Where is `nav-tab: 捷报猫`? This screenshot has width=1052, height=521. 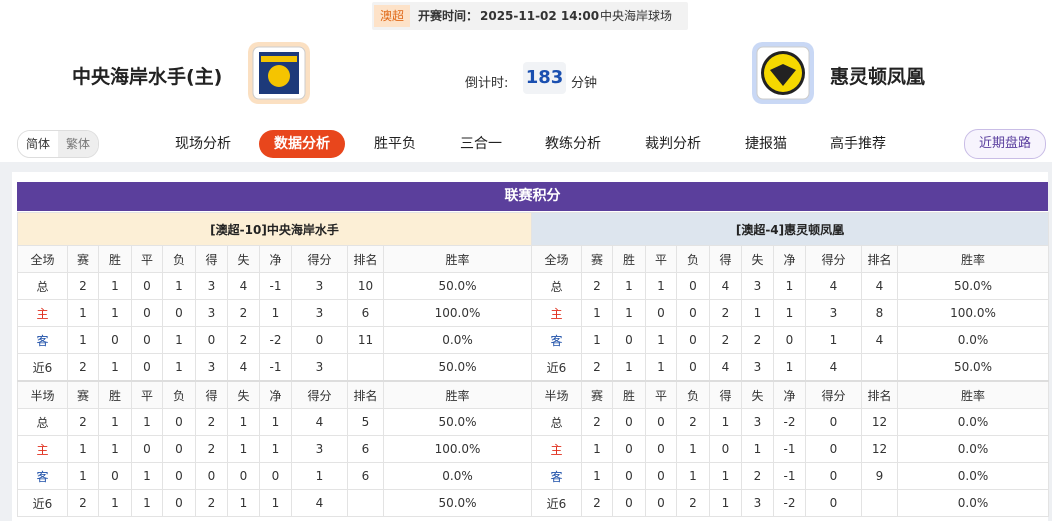
nav-tab: 捷报猫 is located at coordinates (766, 144).